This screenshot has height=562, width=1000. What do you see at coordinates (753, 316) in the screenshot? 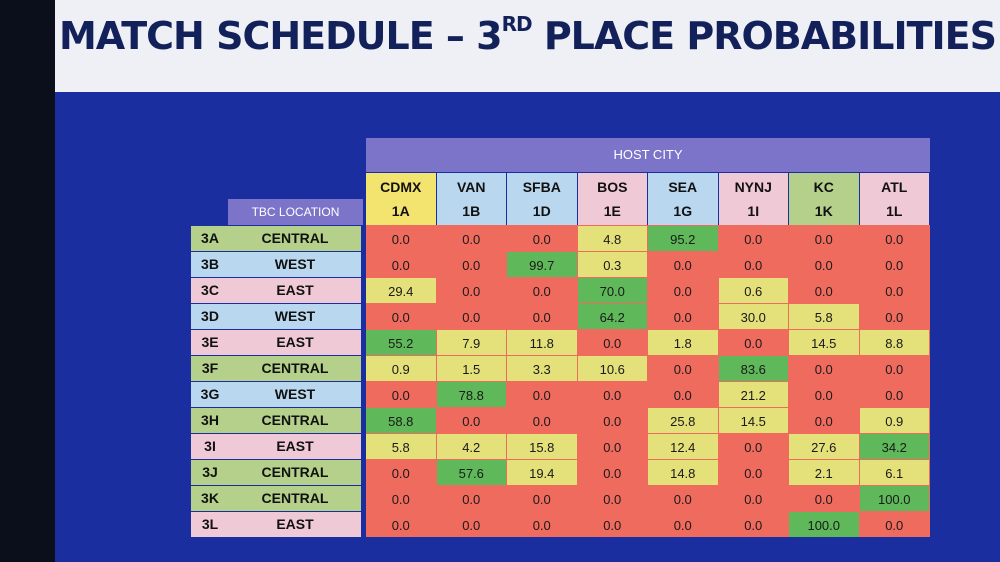
I see `prob-cell: 30.0` at bounding box center [753, 316].